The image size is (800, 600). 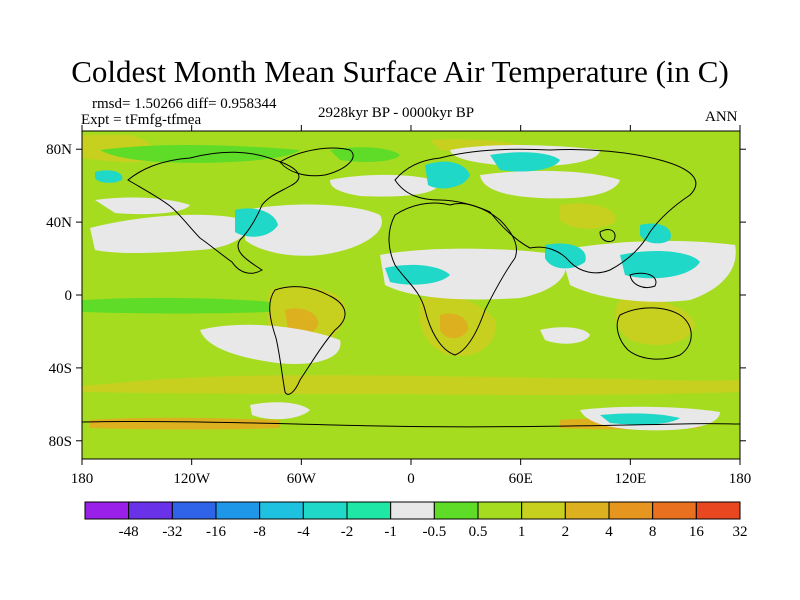 I want to click on lon-tick-label: 0, so click(x=411, y=479).